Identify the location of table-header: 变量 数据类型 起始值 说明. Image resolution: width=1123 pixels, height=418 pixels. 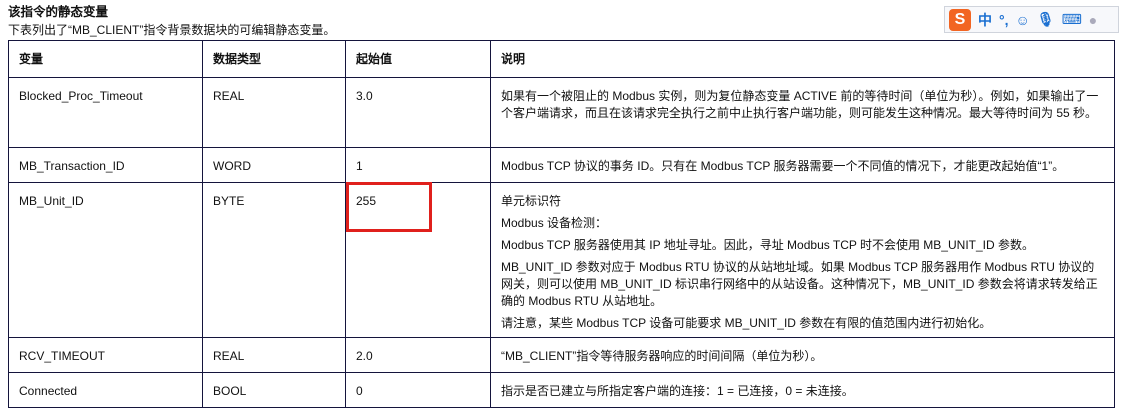
(561, 59).